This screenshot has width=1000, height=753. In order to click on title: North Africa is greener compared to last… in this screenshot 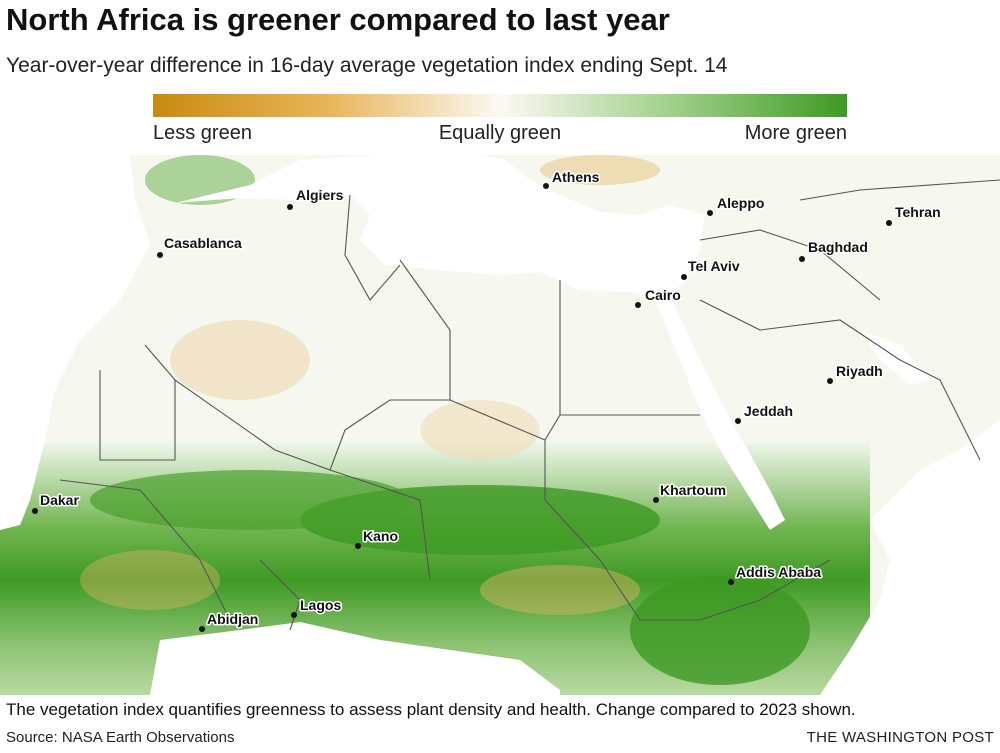, I will do `click(338, 19)`.